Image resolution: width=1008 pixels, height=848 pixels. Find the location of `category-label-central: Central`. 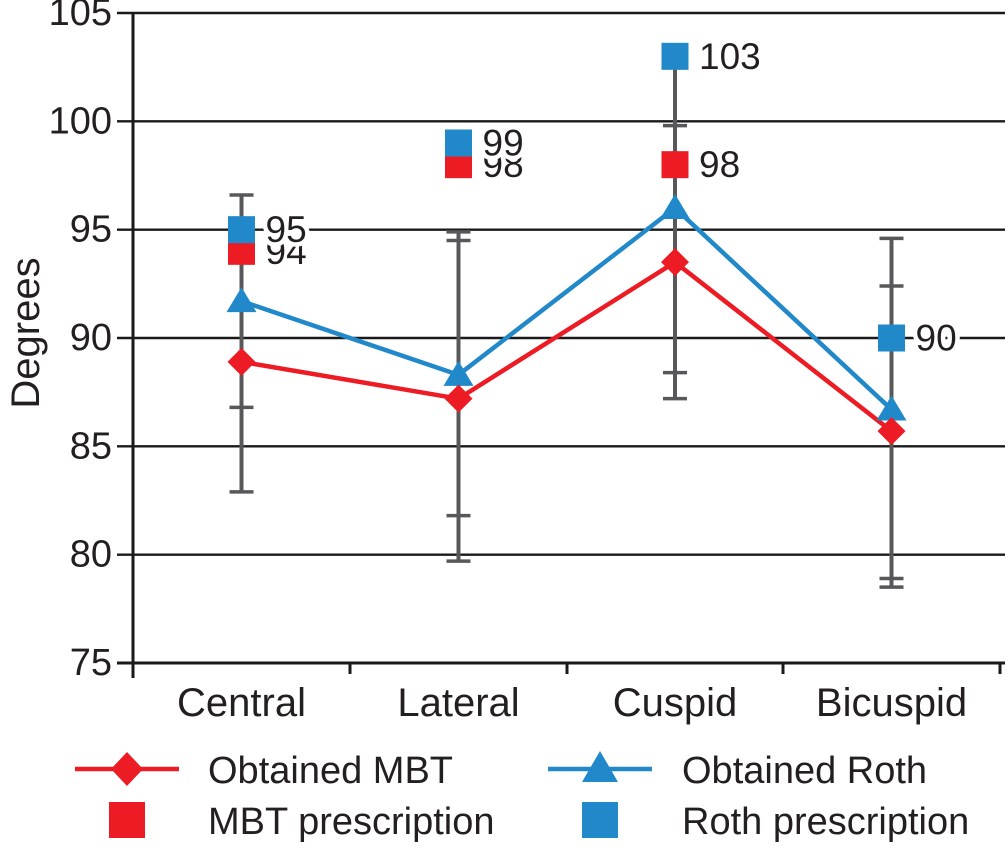

category-label-central: Central is located at coordinates (241, 703).